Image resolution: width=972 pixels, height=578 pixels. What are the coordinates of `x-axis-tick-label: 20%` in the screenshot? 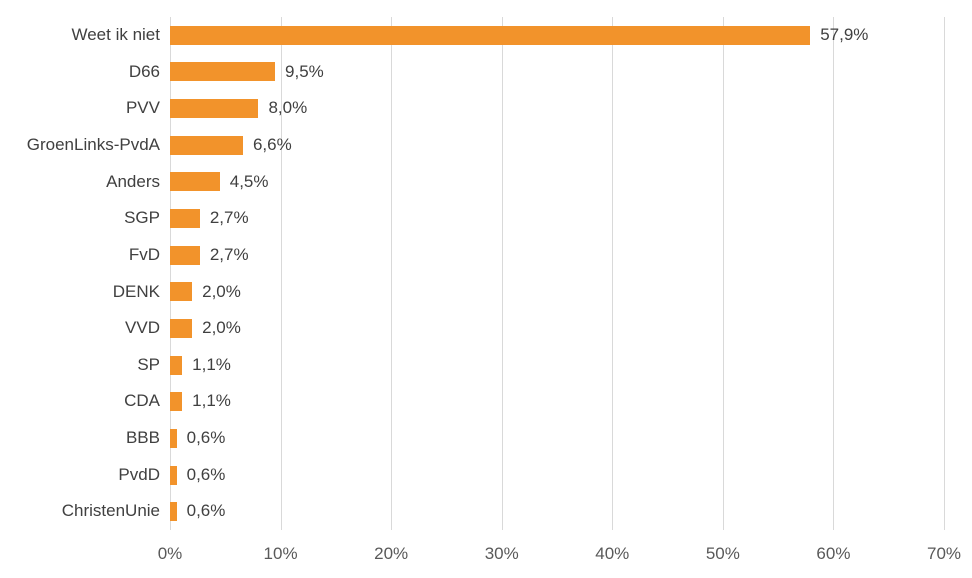 It's located at (391, 553).